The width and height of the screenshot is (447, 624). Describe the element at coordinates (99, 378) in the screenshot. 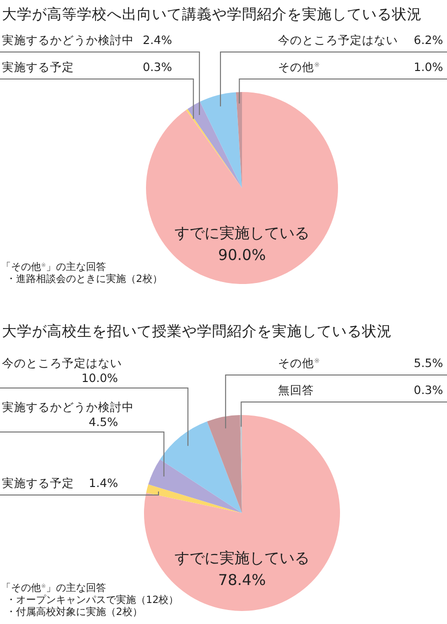

I see `data-label: 10.0%` at that location.